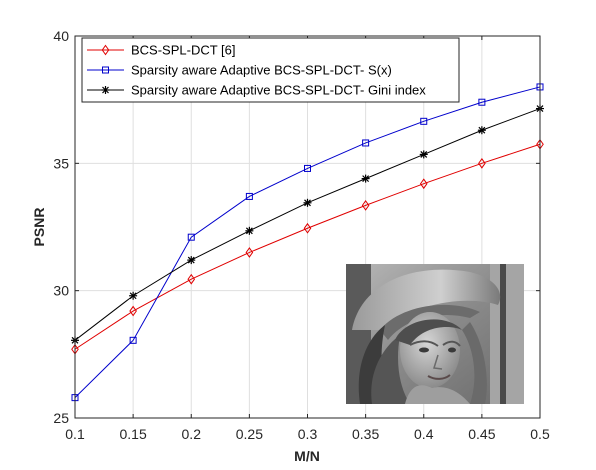  Describe the element at coordinates (61, 163) in the screenshot. I see `y-tick-label: 35` at that location.